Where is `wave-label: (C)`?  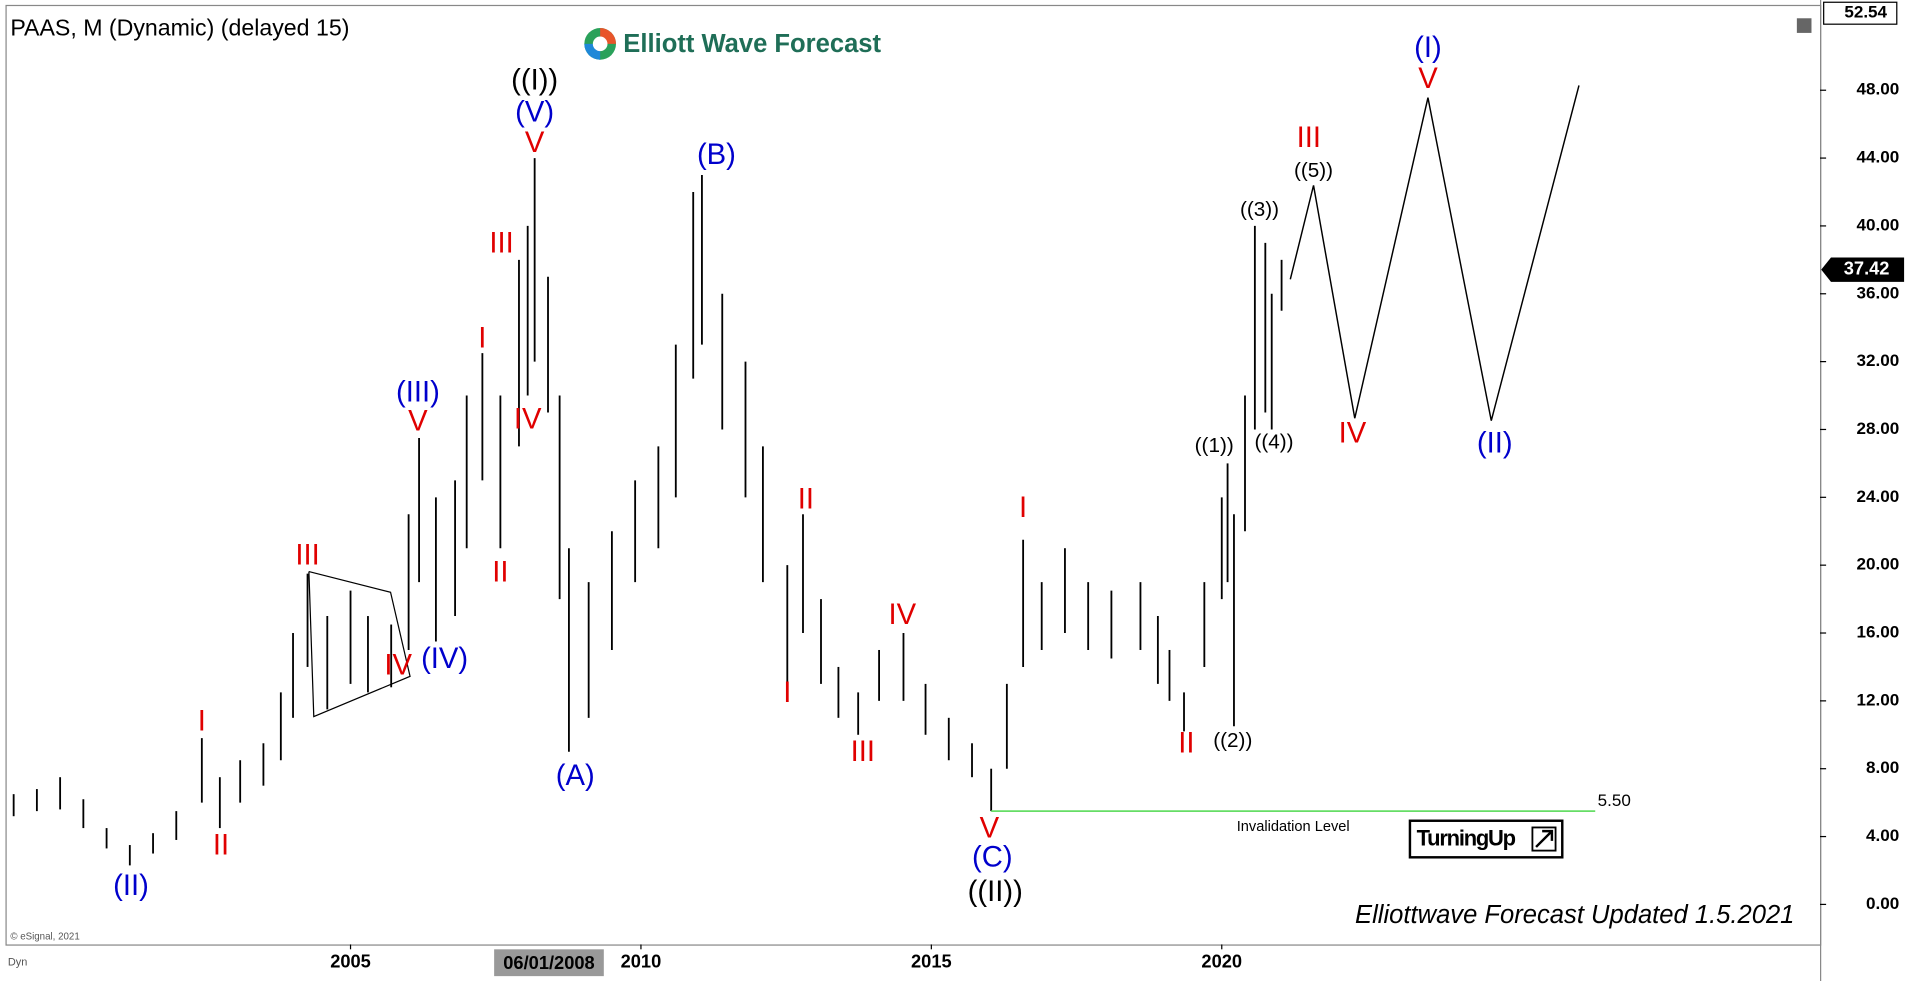
wave-label: (C) is located at coordinates (992, 857).